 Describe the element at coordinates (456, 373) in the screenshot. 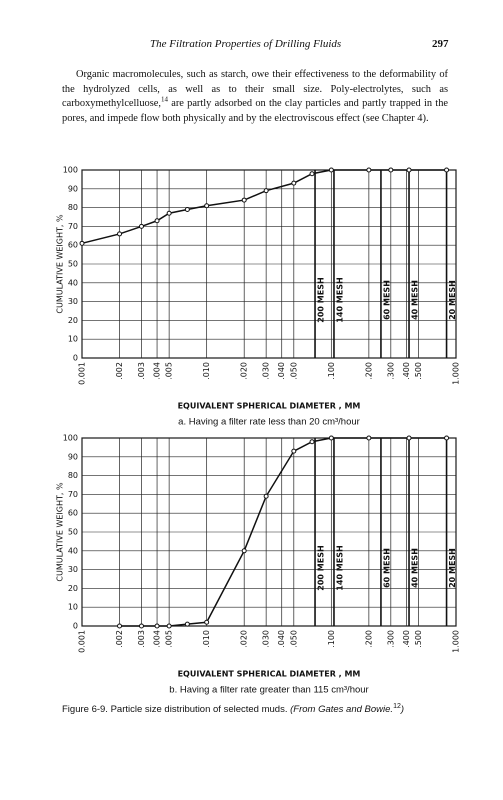

I see `x-tick-label: 1.000` at that location.